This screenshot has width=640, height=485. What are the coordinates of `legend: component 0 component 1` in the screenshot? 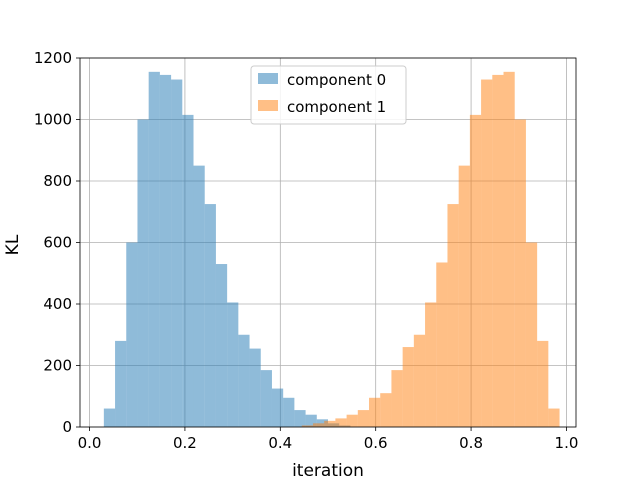 It's located at (328, 95).